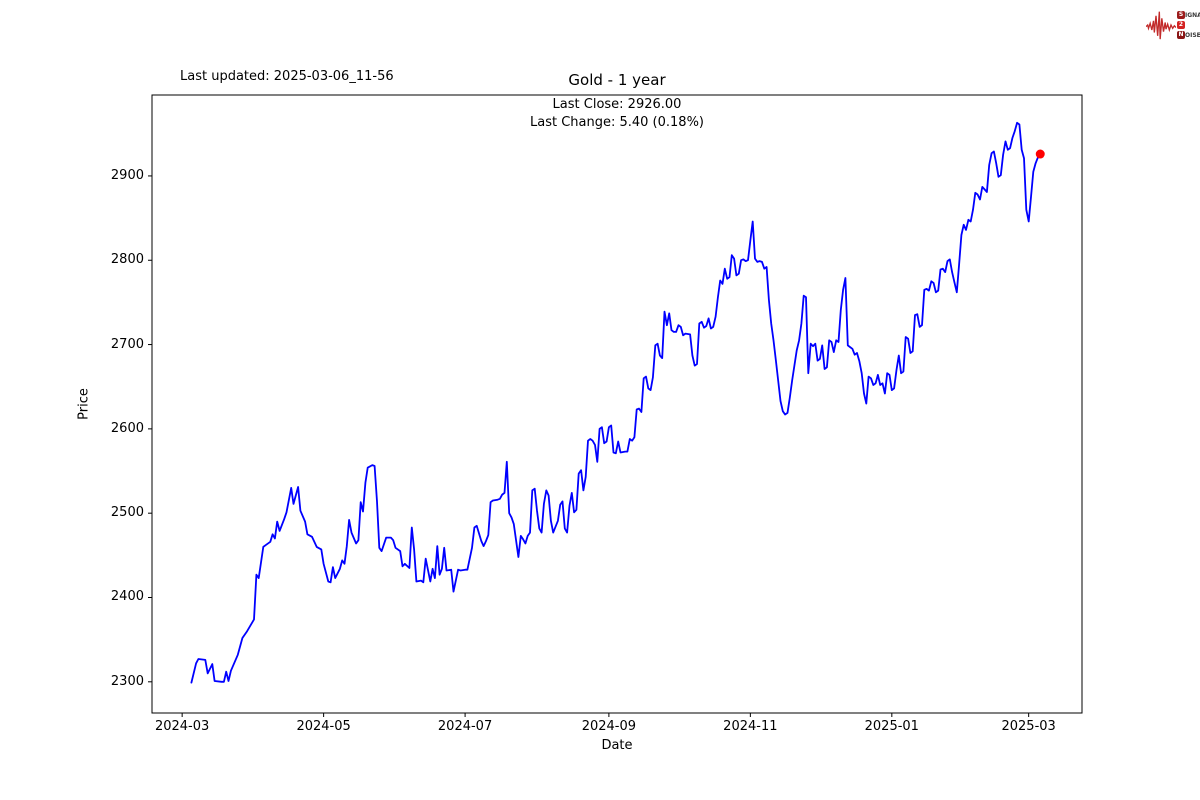 The height and width of the screenshot is (800, 1200). Describe the element at coordinates (182, 726) in the screenshot. I see `x-tick-label: 2024-03` at that location.